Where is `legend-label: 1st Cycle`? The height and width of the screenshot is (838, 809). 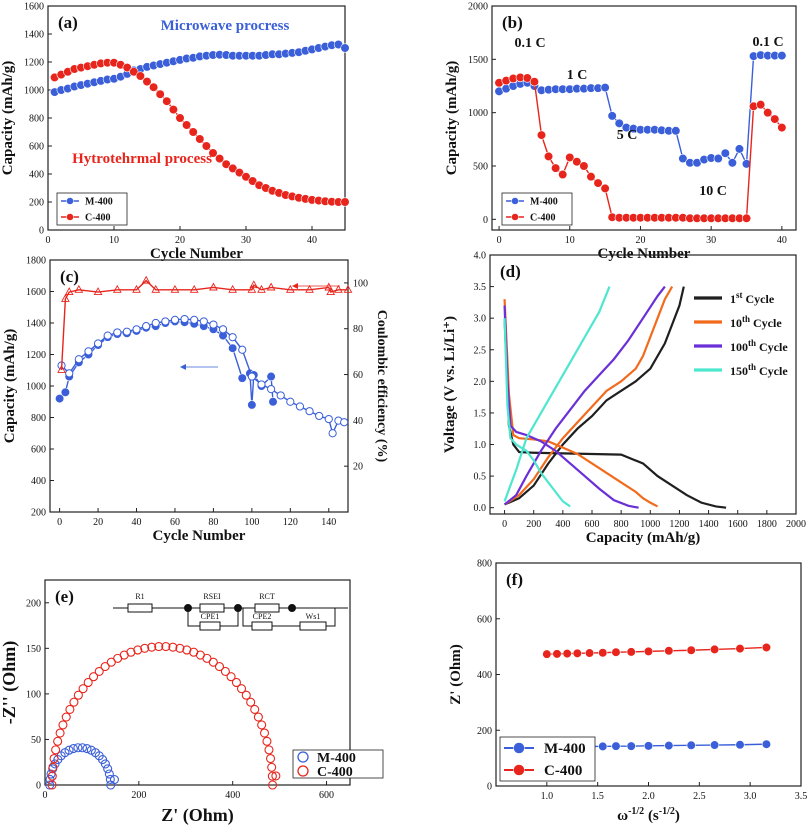
legend-label: 1st Cycle is located at coordinates (752, 298).